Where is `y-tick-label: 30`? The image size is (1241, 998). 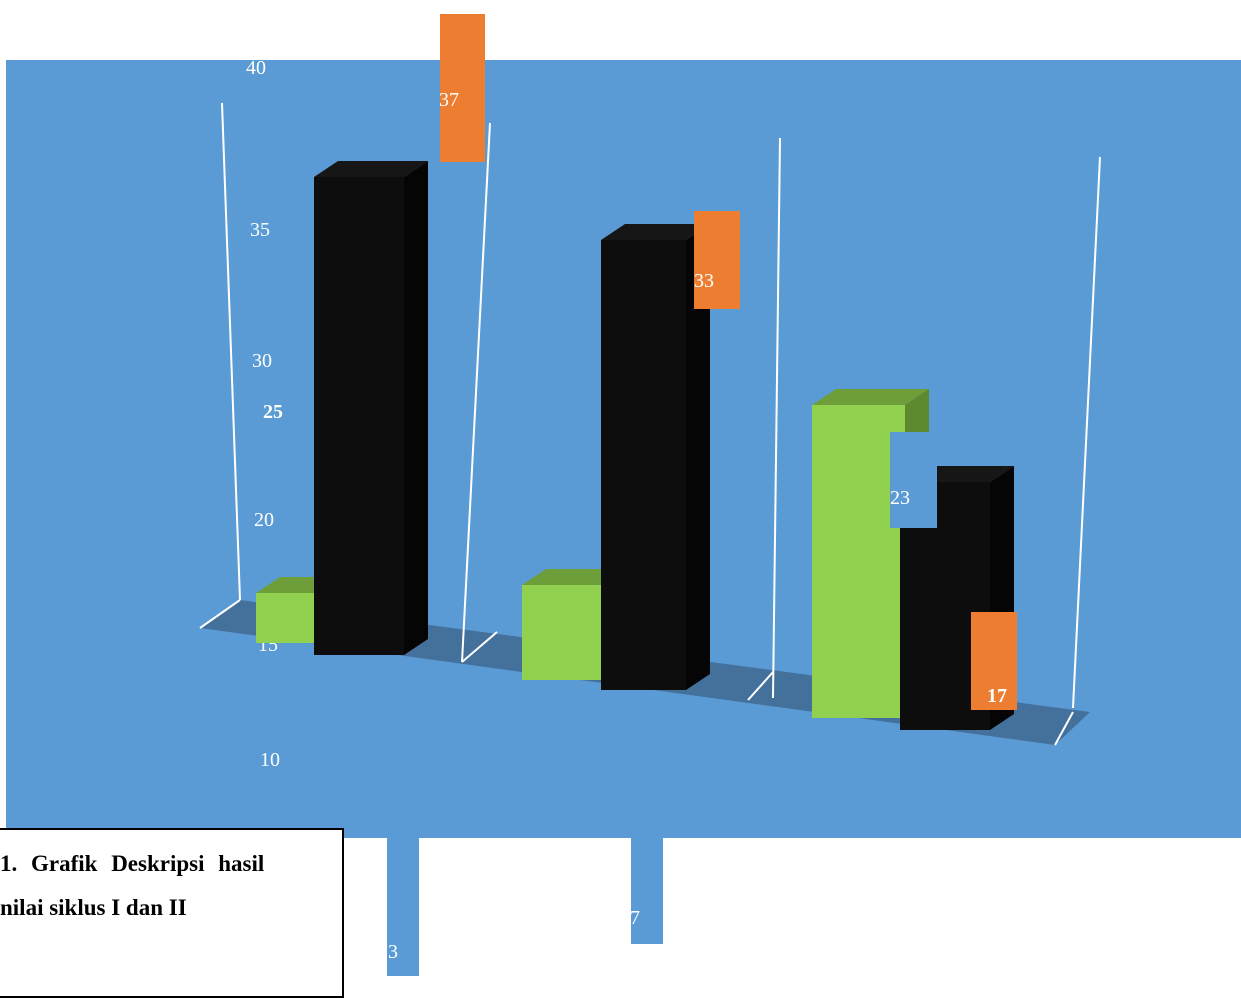
y-tick-label: 30 is located at coordinates (262, 361).